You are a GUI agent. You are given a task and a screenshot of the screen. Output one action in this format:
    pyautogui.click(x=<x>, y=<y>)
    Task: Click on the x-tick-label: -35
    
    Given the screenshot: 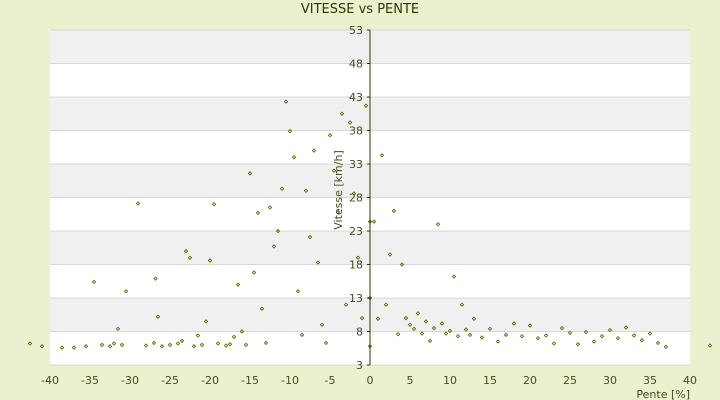 What is the action you would take?
    pyautogui.click(x=90, y=380)
    